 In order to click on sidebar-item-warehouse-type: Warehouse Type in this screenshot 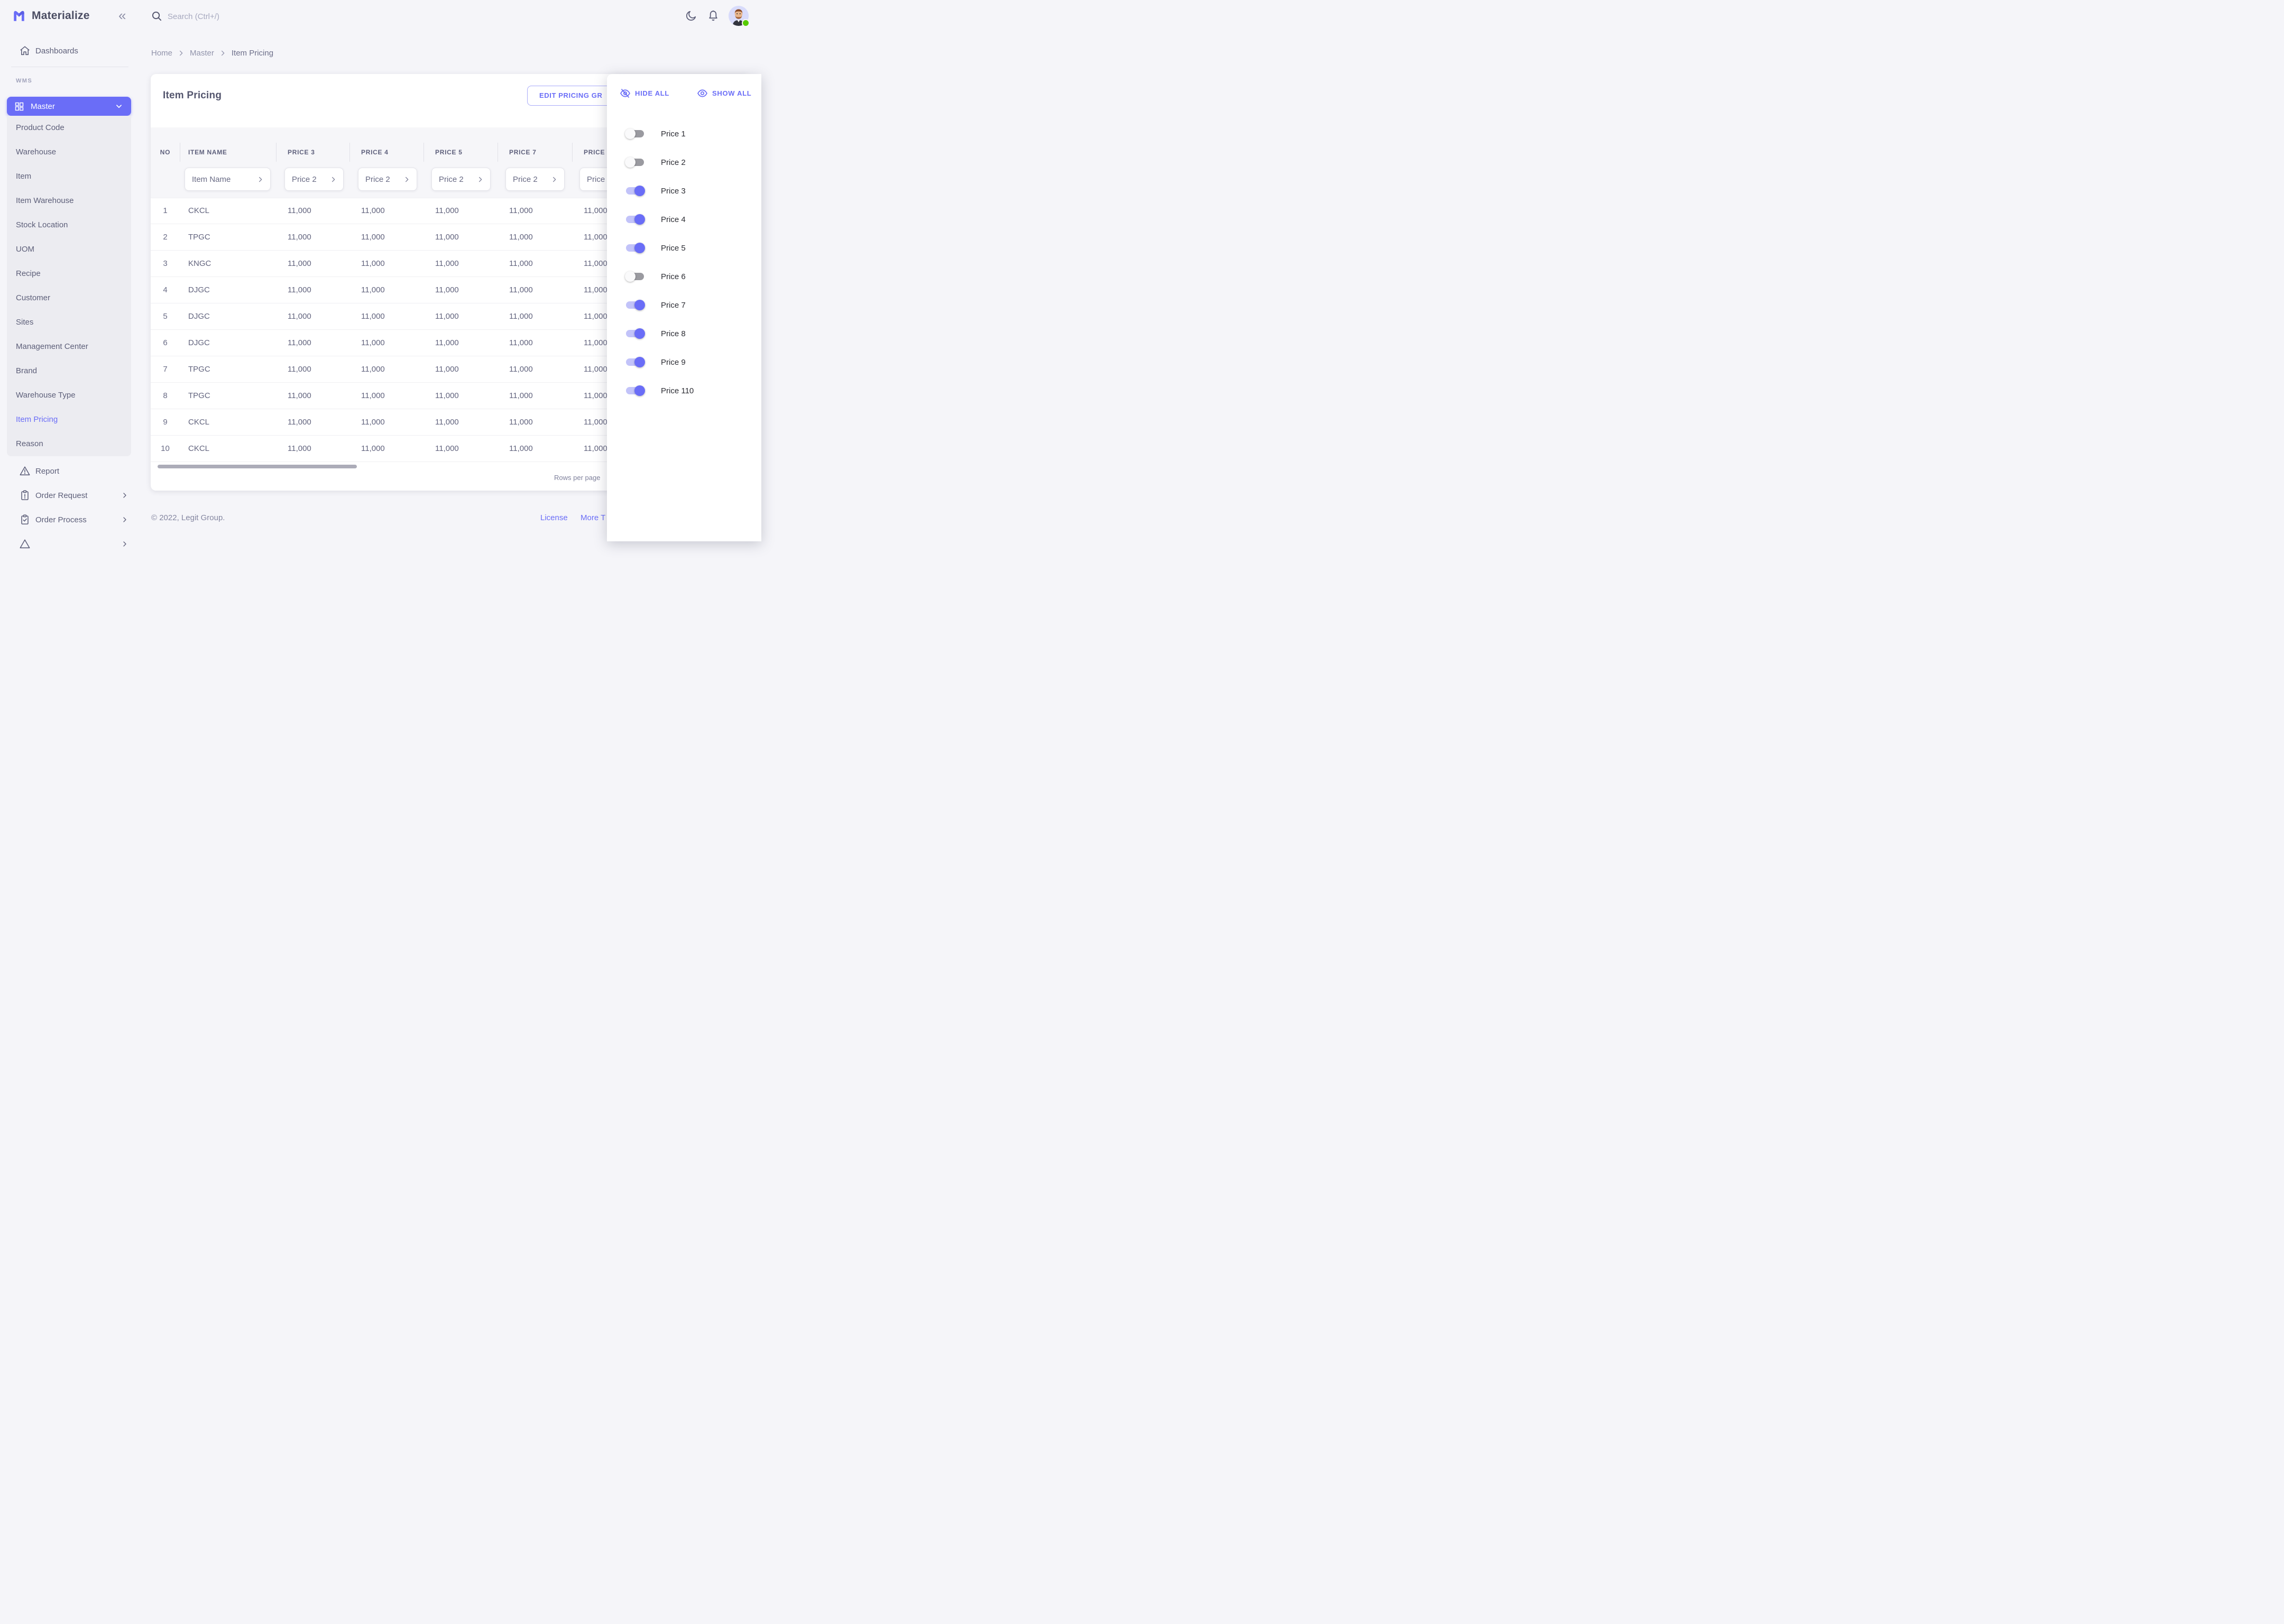, I will do `click(46, 395)`.